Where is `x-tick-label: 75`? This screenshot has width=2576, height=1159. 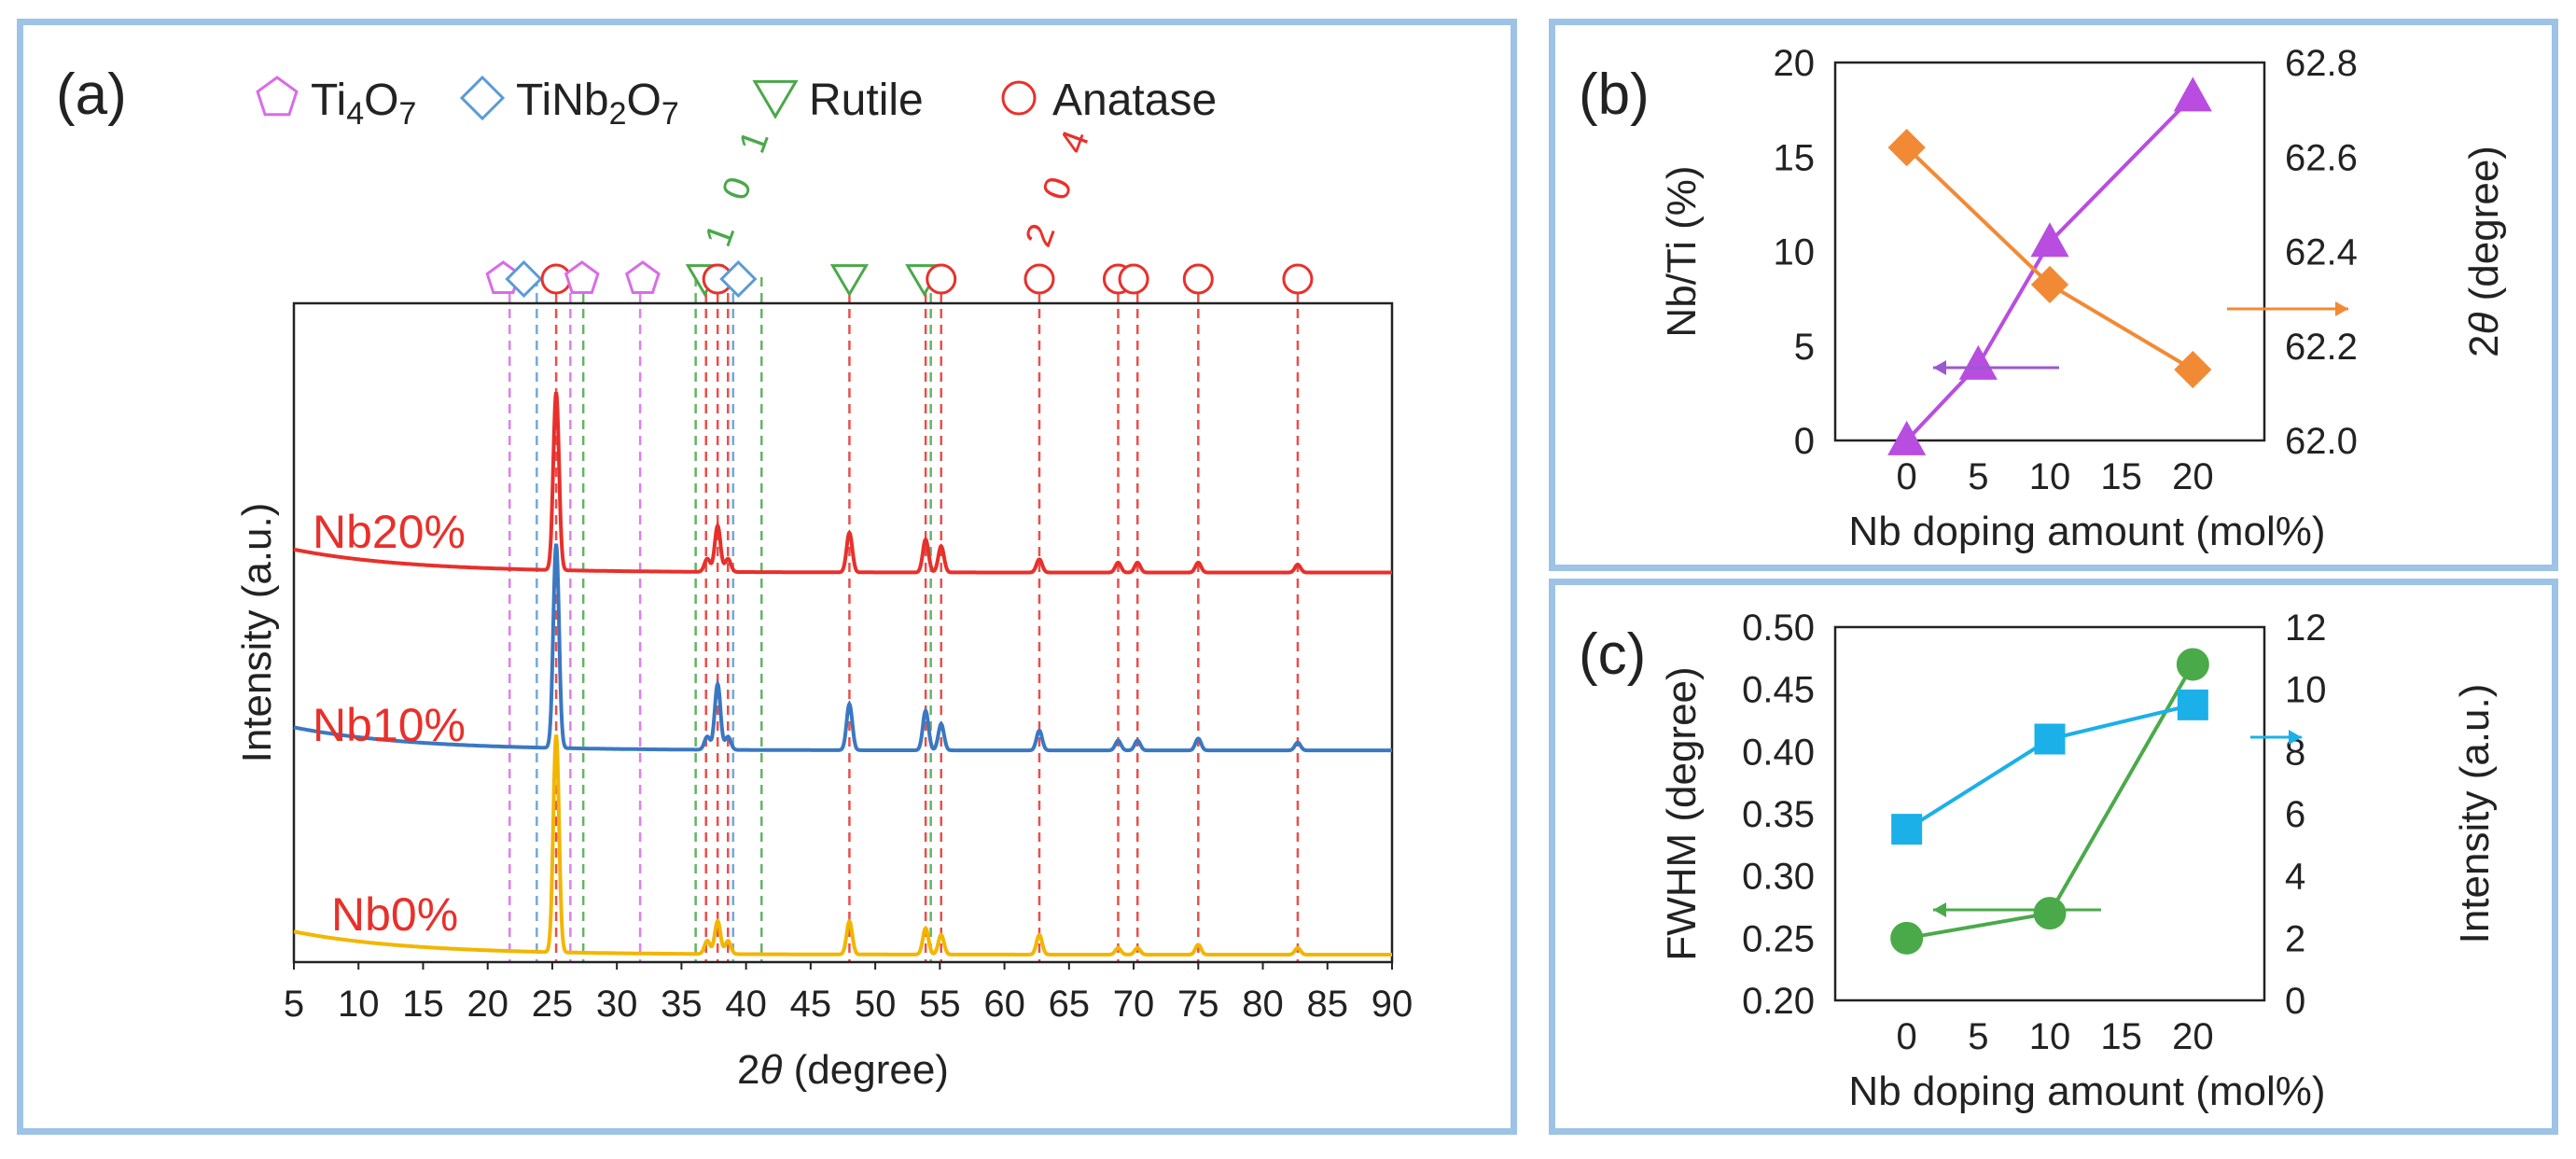 x-tick-label: 75 is located at coordinates (1198, 1004).